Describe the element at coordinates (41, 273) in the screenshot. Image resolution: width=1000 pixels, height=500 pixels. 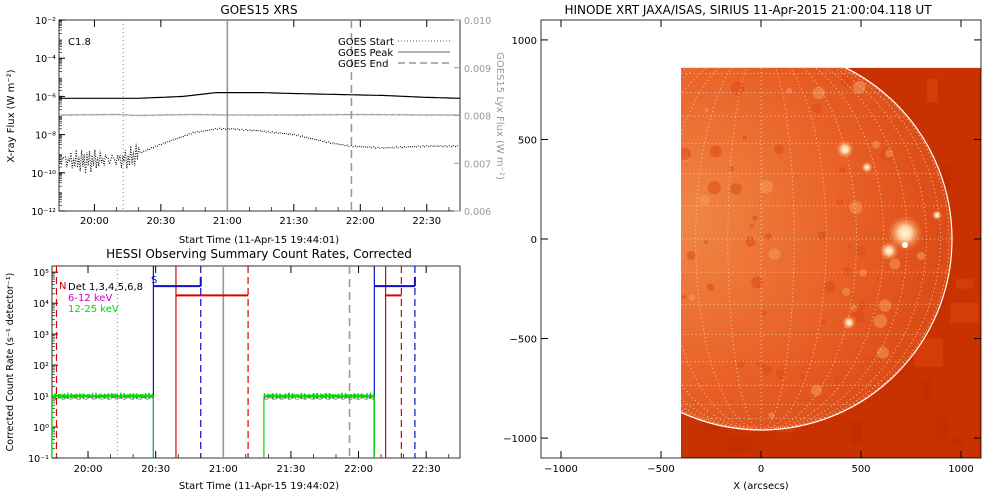
I see `hessi-y-tick-label: 10⁵` at that location.